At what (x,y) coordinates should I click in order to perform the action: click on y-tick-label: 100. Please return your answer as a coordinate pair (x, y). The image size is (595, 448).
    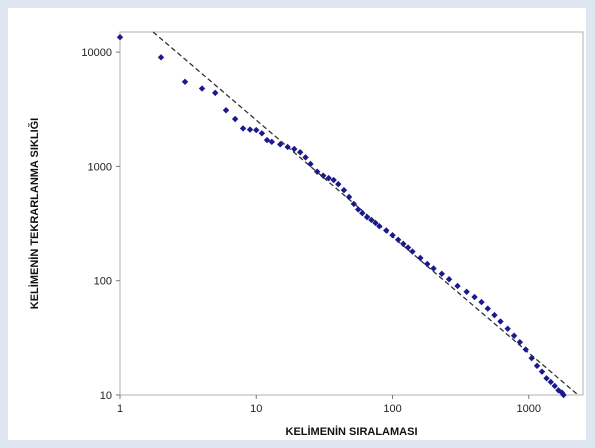
    Looking at the image, I should click on (103, 282).